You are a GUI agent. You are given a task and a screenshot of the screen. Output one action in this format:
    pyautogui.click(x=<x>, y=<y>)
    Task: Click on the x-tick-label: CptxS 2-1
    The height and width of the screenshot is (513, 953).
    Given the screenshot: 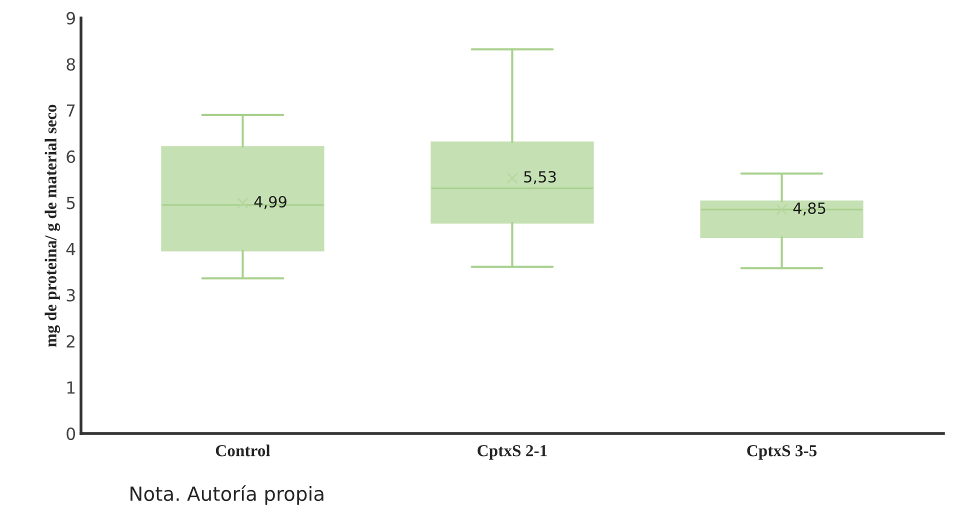 What is the action you would take?
    pyautogui.click(x=512, y=452)
    